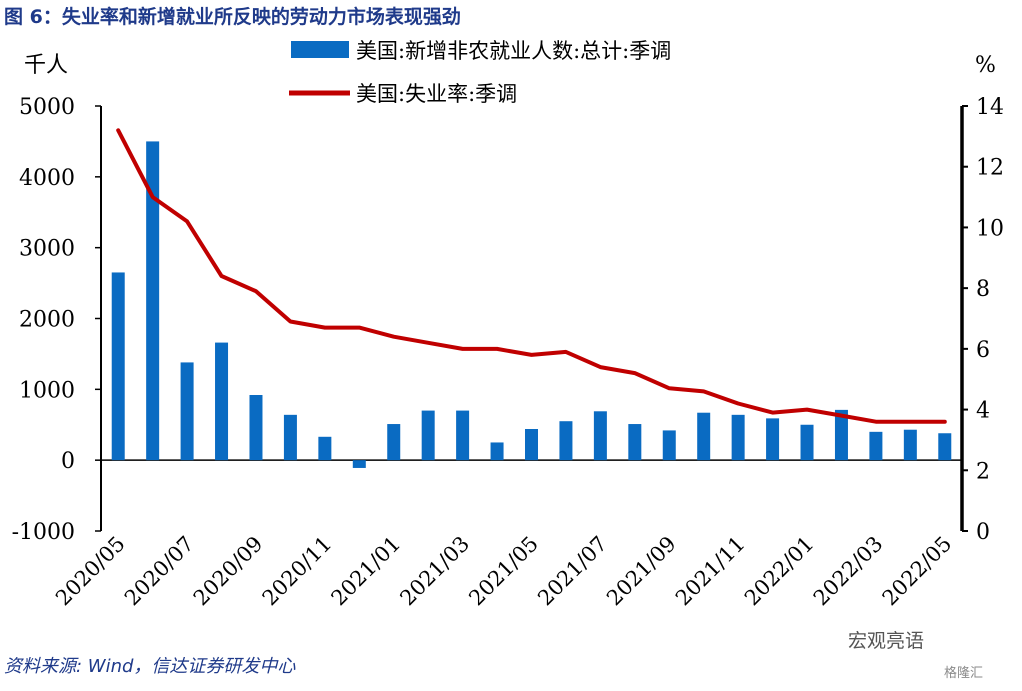 The height and width of the screenshot is (691, 1022). Describe the element at coordinates (985, 65) in the screenshot. I see `right-axis-unit: %` at that location.